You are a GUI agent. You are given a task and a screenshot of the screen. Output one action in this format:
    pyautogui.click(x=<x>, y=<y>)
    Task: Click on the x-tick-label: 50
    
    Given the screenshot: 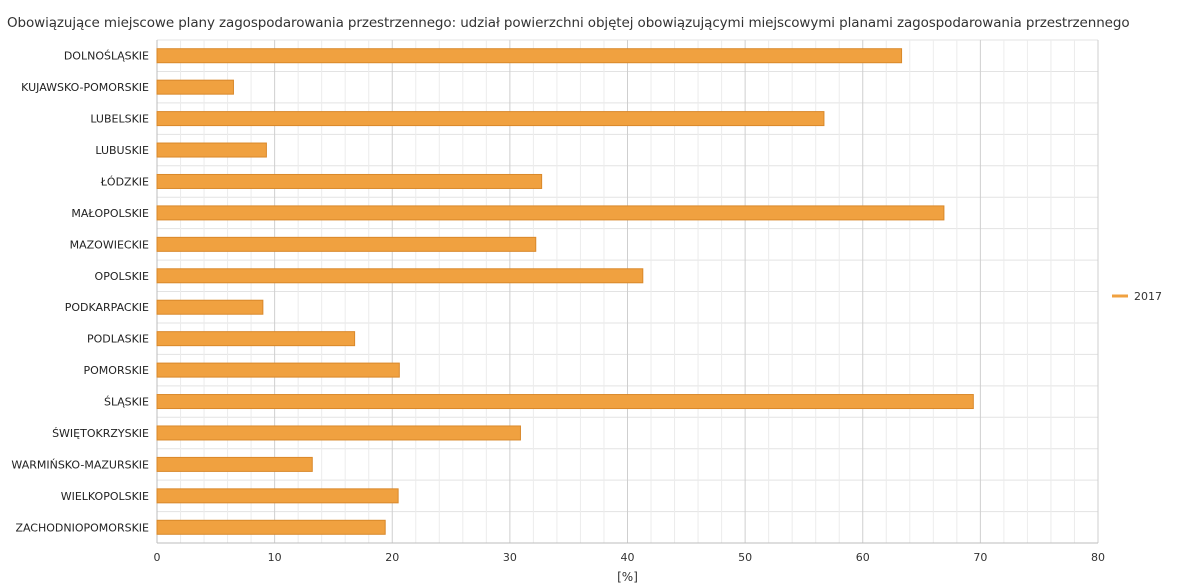 What is the action you would take?
    pyautogui.click(x=745, y=557)
    